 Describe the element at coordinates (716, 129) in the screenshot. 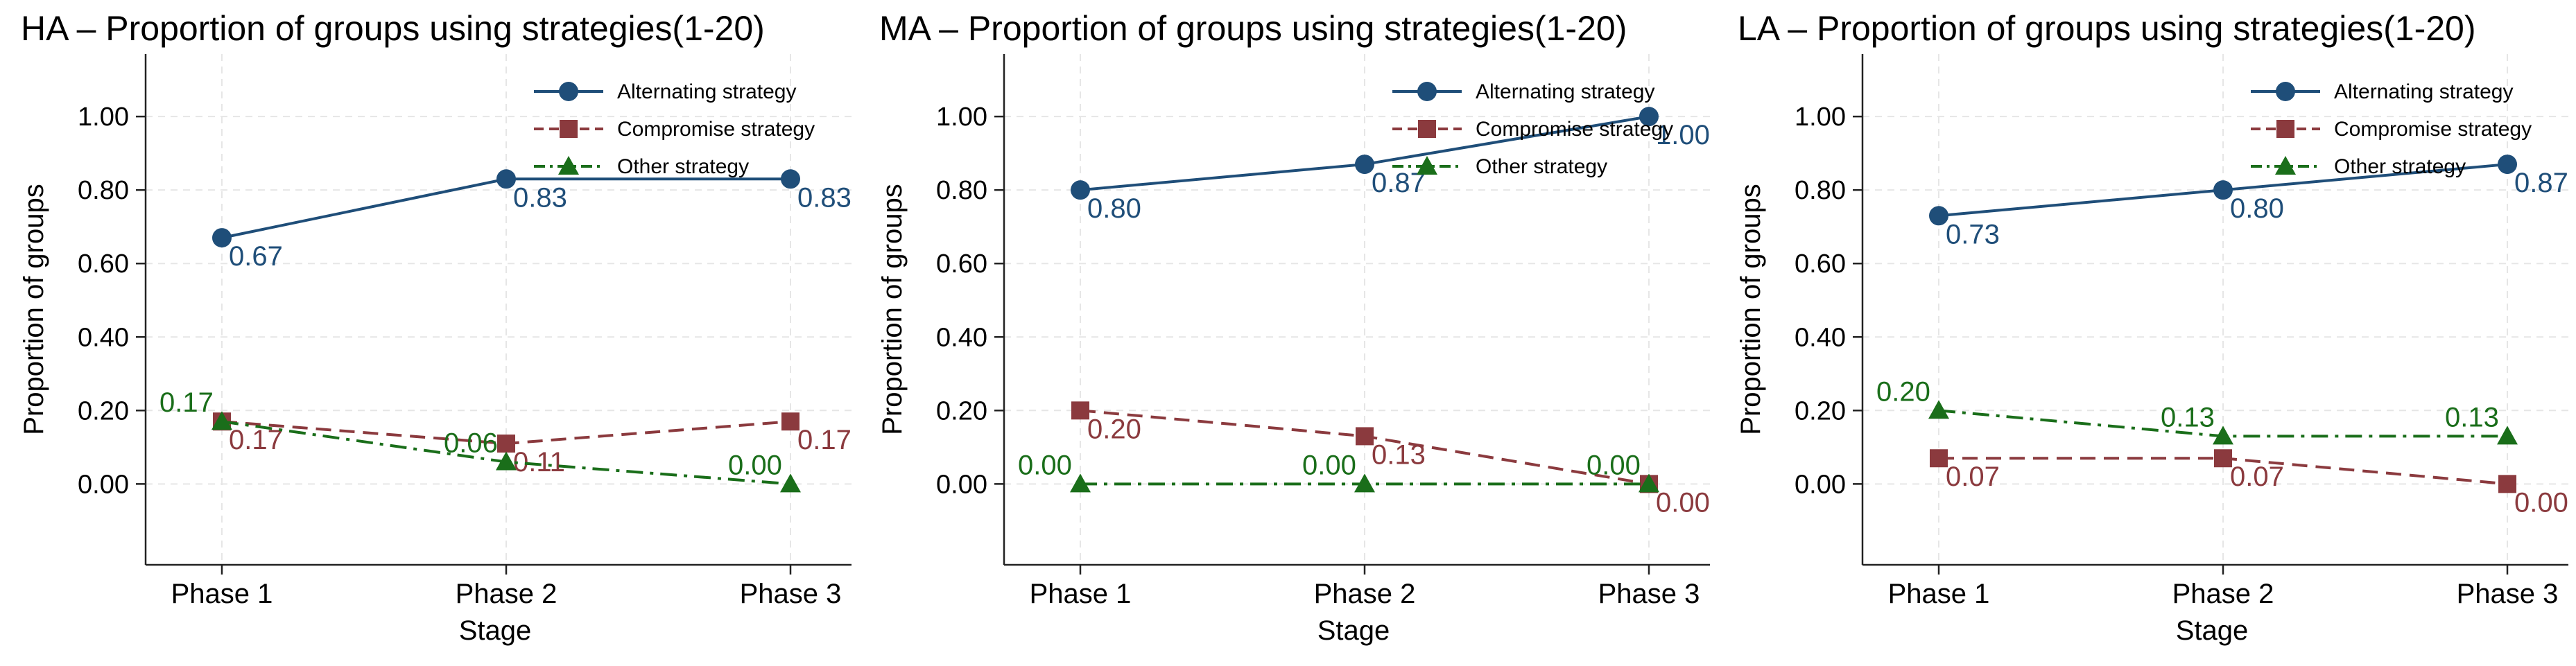

I see `legend-label-compromise: Compromise strategy` at that location.